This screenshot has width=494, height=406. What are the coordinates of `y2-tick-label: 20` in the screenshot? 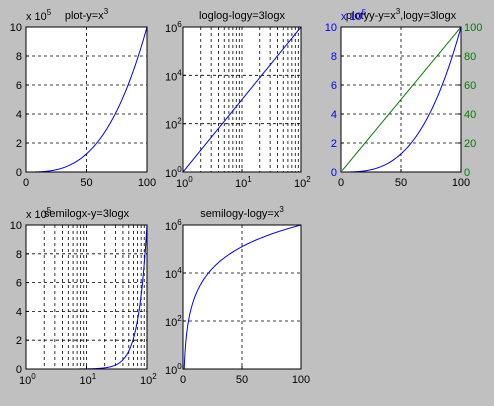 It's located at (470, 144).